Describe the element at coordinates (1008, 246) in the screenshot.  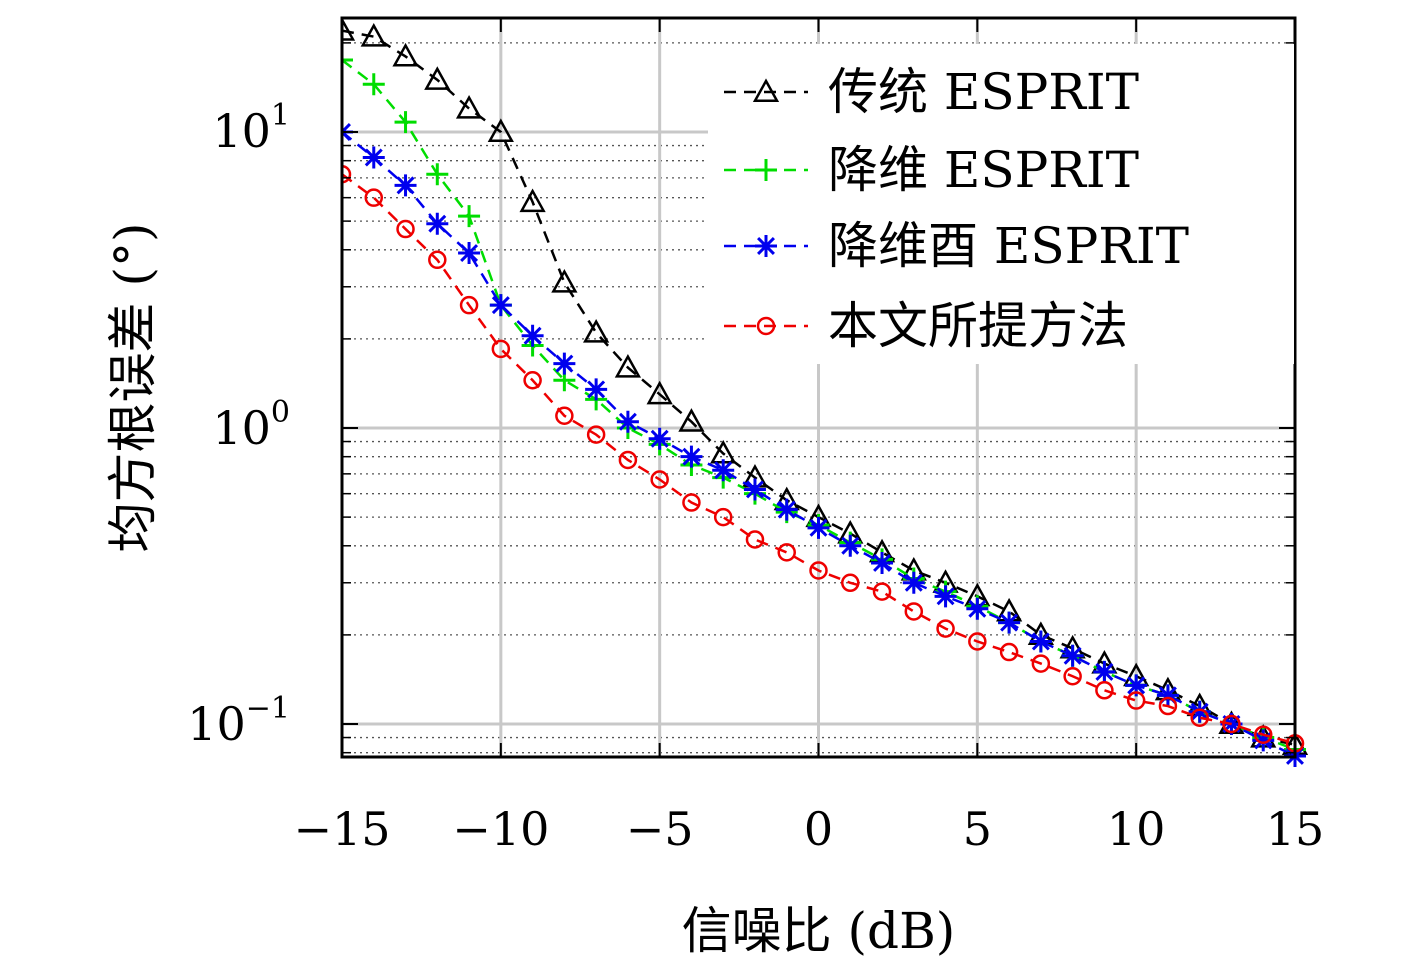
I see `legend-entry-label: 降维酉 ESPRIT` at that location.